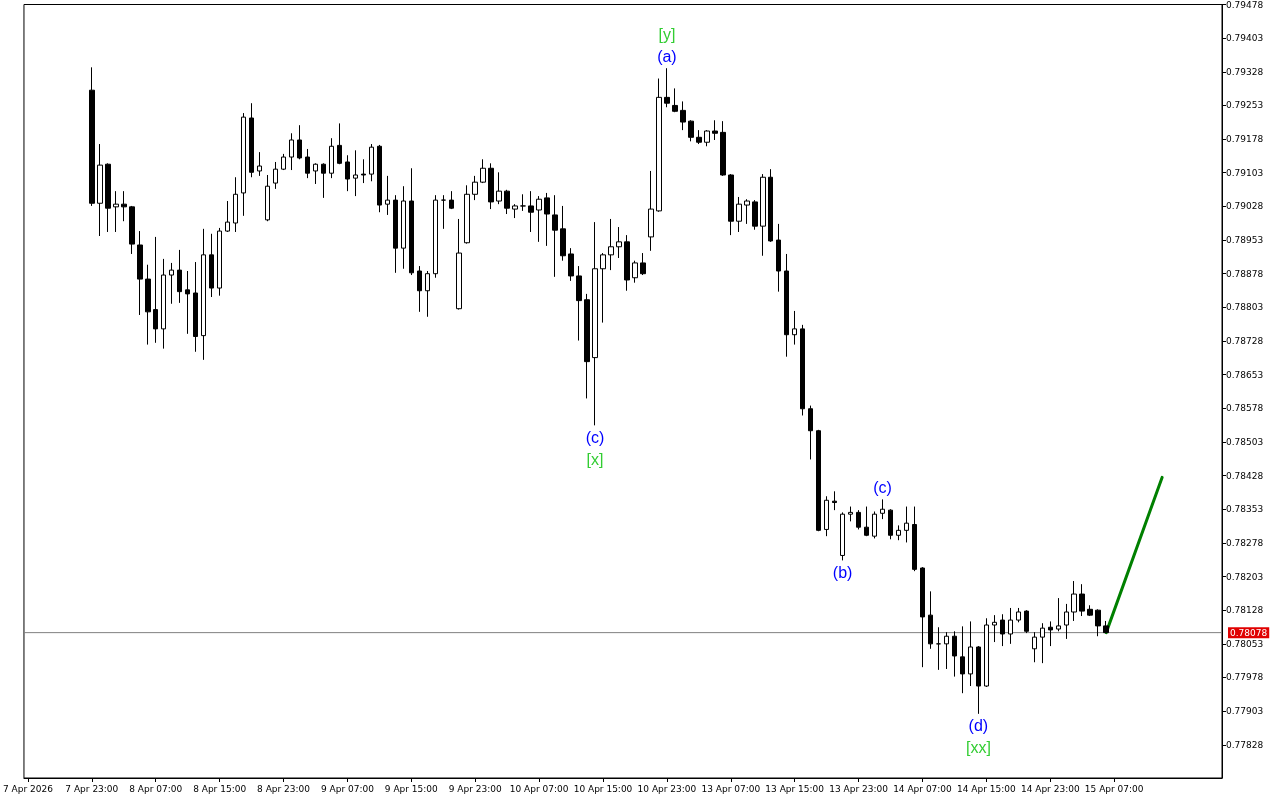 This screenshot has width=1280, height=800. I want to click on y-tick-label: 0.78278, so click(1245, 542).